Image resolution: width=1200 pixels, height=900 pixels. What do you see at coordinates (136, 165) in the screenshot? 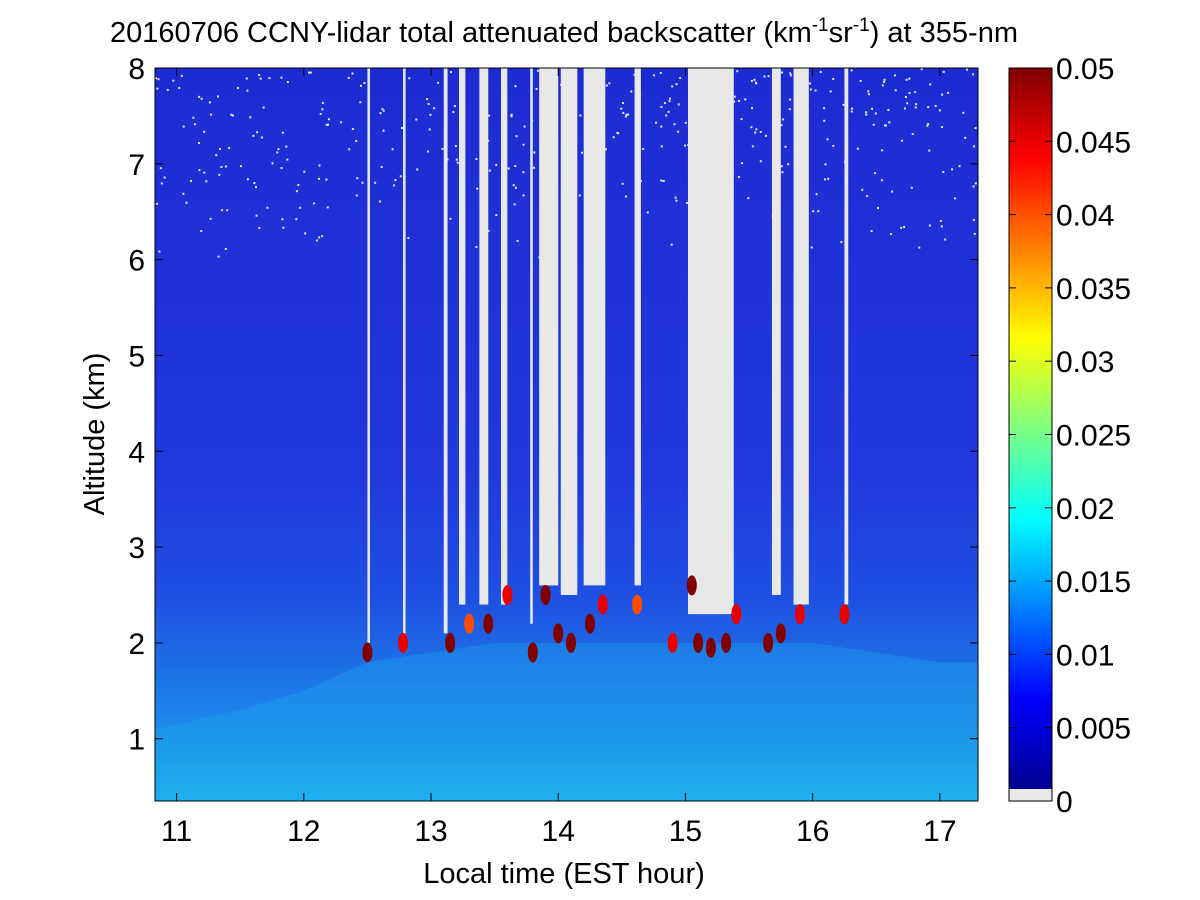
I see `y-tick-label: 7` at bounding box center [136, 165].